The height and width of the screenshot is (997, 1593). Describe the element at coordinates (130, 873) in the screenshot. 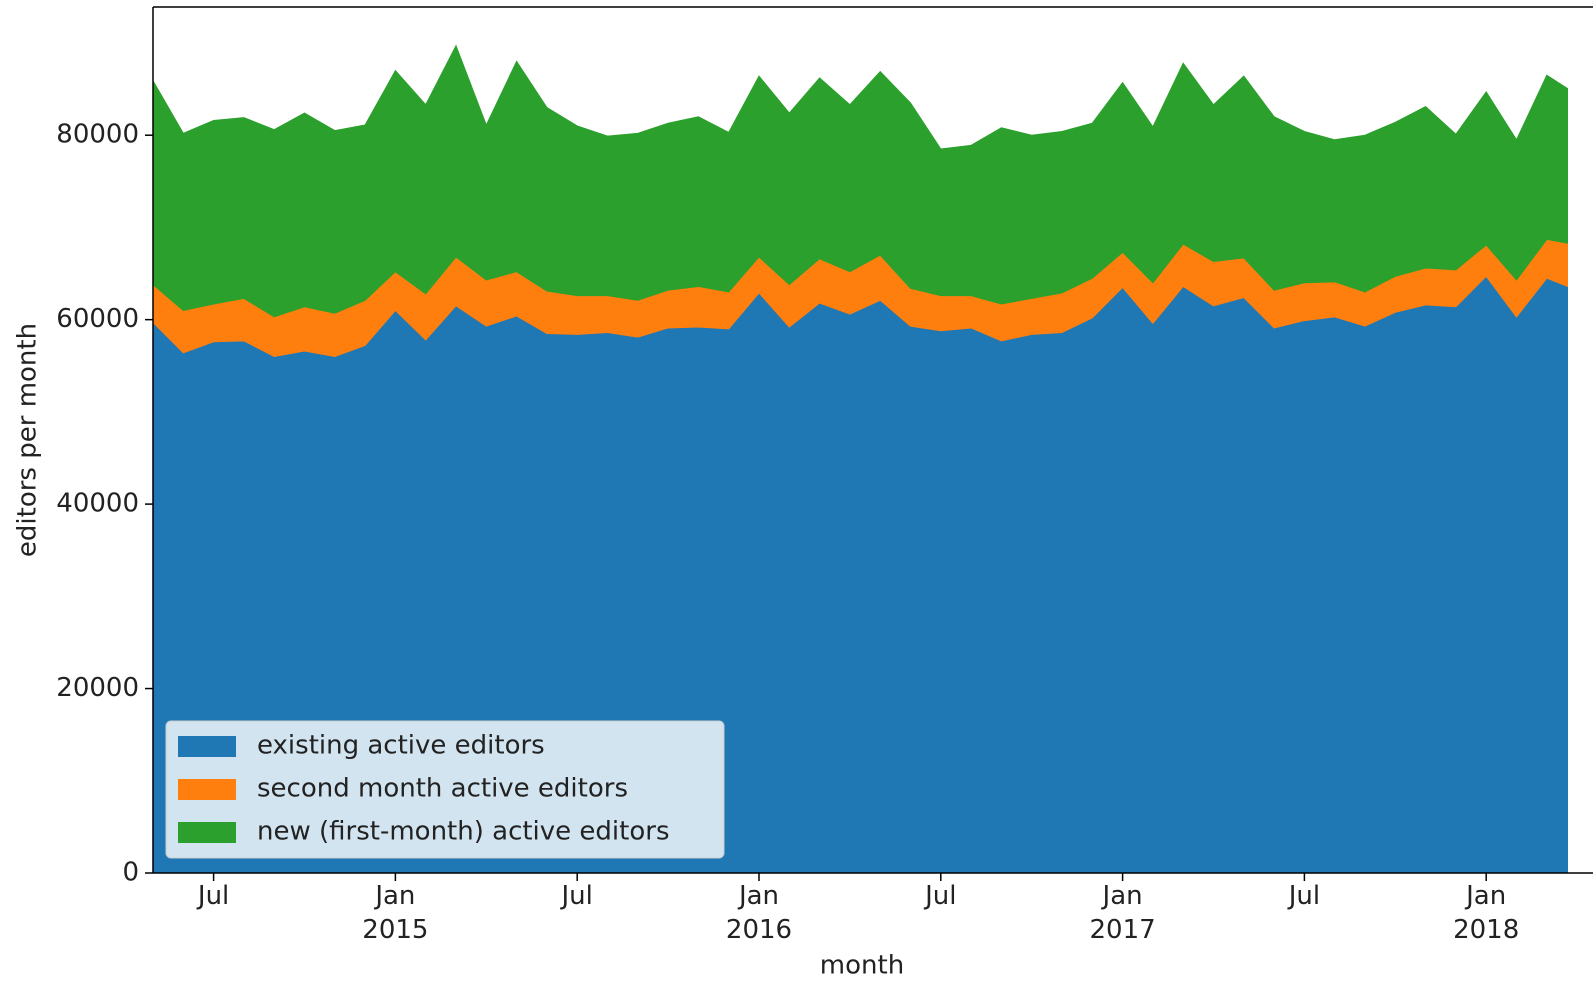

I see `y-tick-label: 0` at that location.